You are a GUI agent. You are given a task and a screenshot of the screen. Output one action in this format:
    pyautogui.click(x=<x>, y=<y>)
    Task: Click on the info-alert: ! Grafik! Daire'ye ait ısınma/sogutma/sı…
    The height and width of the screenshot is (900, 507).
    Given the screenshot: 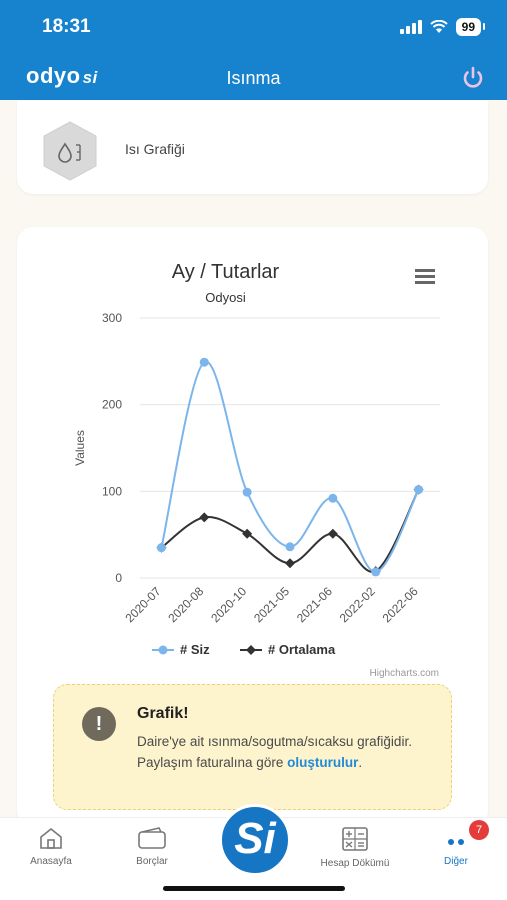 What is the action you would take?
    pyautogui.click(x=252, y=747)
    